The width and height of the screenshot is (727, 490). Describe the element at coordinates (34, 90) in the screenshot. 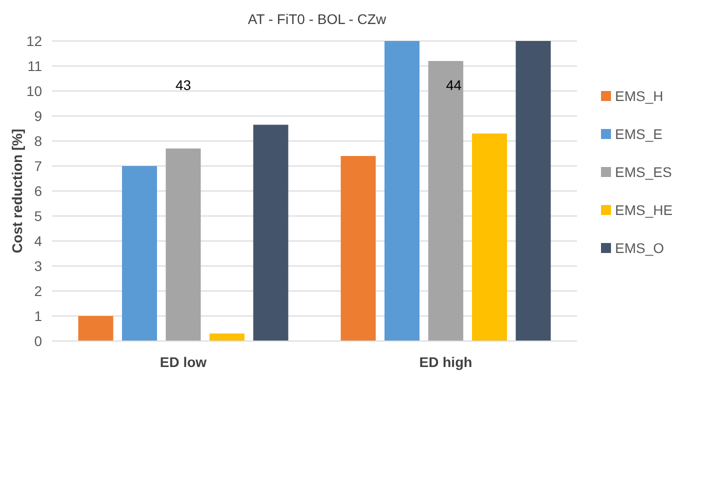

I see `y-tick-label: 10` at that location.